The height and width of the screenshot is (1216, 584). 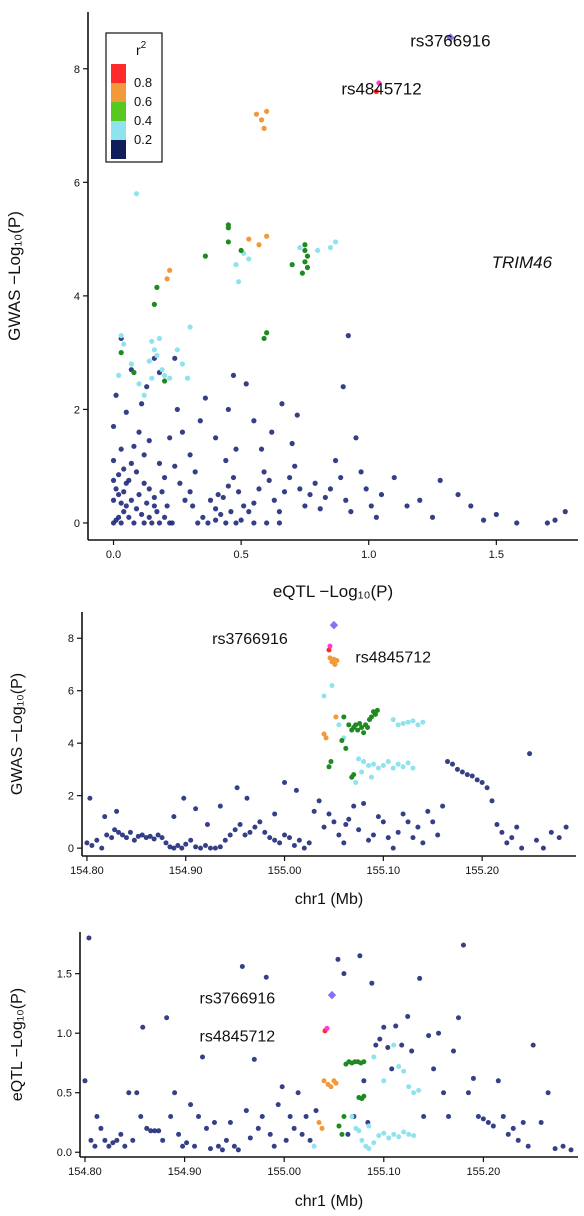 I want to click on legend-title: r2, so click(x=141, y=49).